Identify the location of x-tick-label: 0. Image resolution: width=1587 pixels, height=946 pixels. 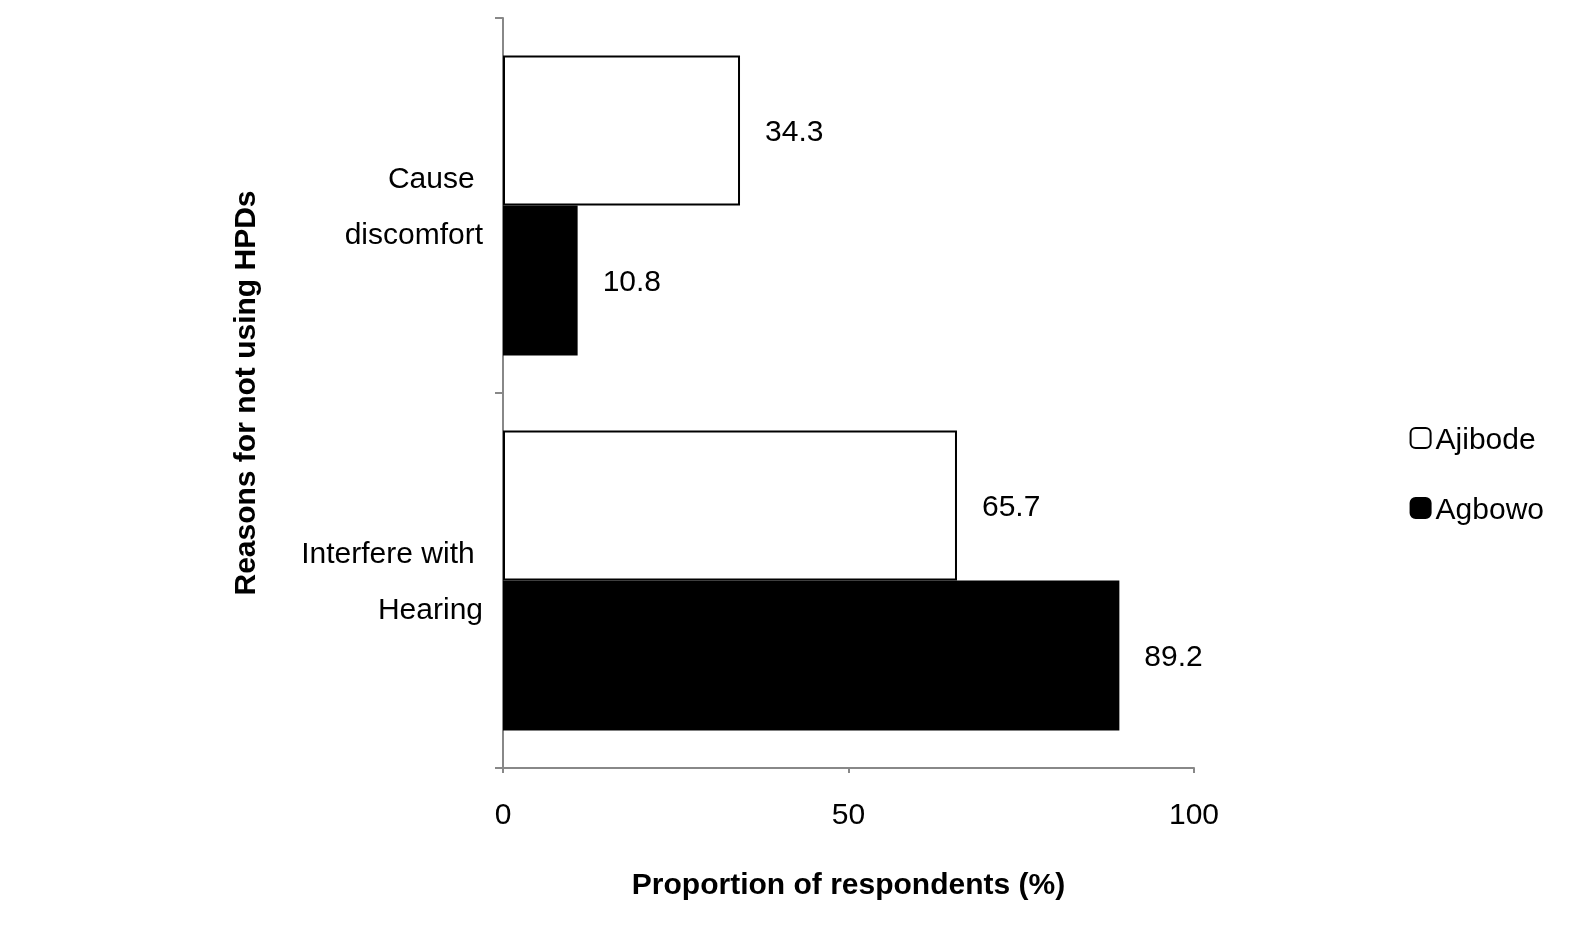
(503, 813).